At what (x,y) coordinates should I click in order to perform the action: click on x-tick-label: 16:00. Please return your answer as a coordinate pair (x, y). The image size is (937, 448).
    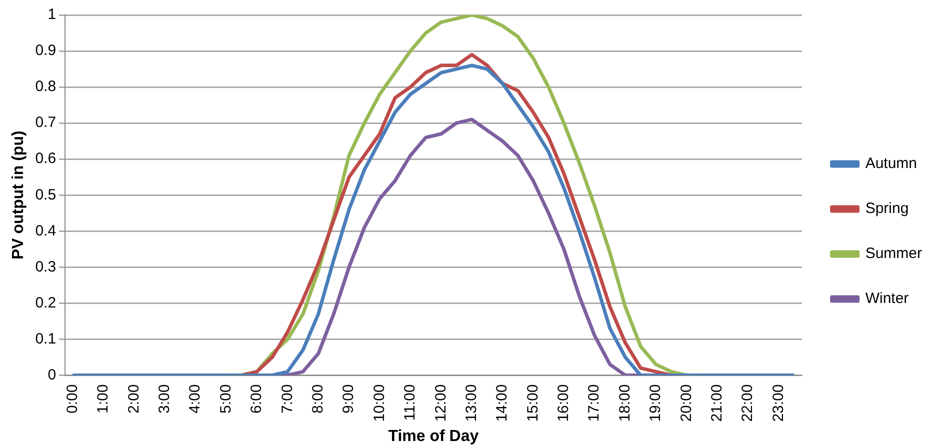
    Looking at the image, I should click on (563, 403).